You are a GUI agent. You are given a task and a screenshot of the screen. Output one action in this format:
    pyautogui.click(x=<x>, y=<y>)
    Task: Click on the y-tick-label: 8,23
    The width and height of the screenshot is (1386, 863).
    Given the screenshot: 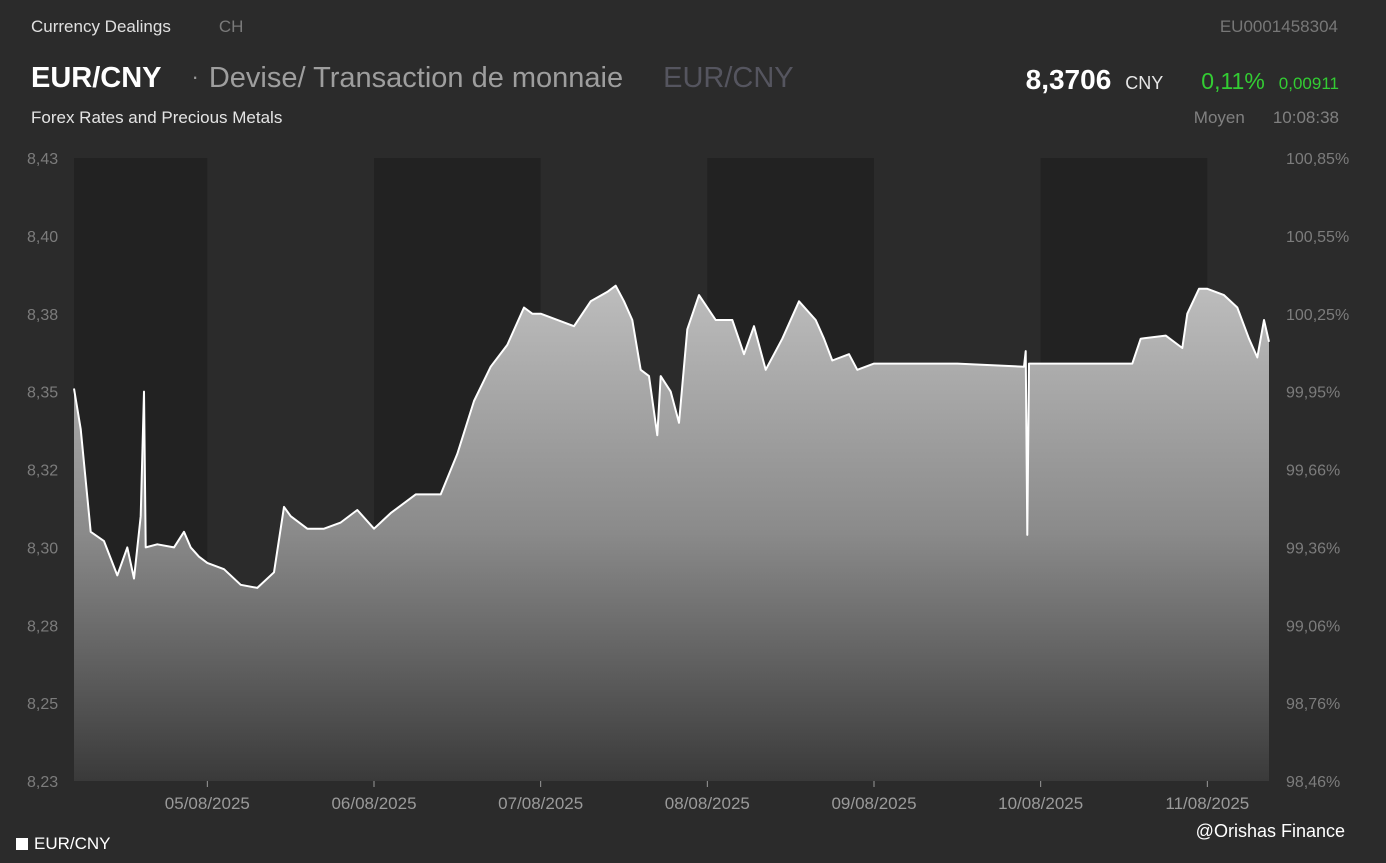 What is the action you would take?
    pyautogui.click(x=42, y=782)
    